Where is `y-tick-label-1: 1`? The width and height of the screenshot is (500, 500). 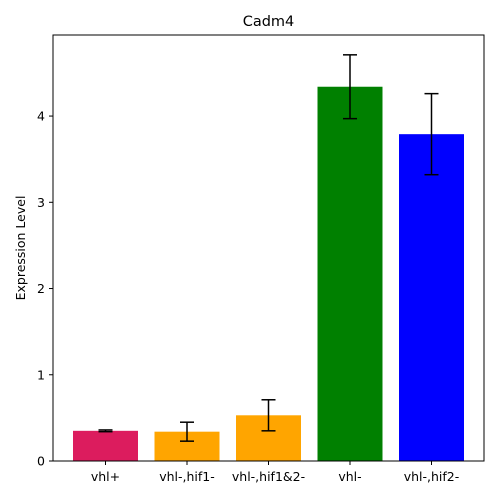 y-tick-label-1: 1 is located at coordinates (41, 374).